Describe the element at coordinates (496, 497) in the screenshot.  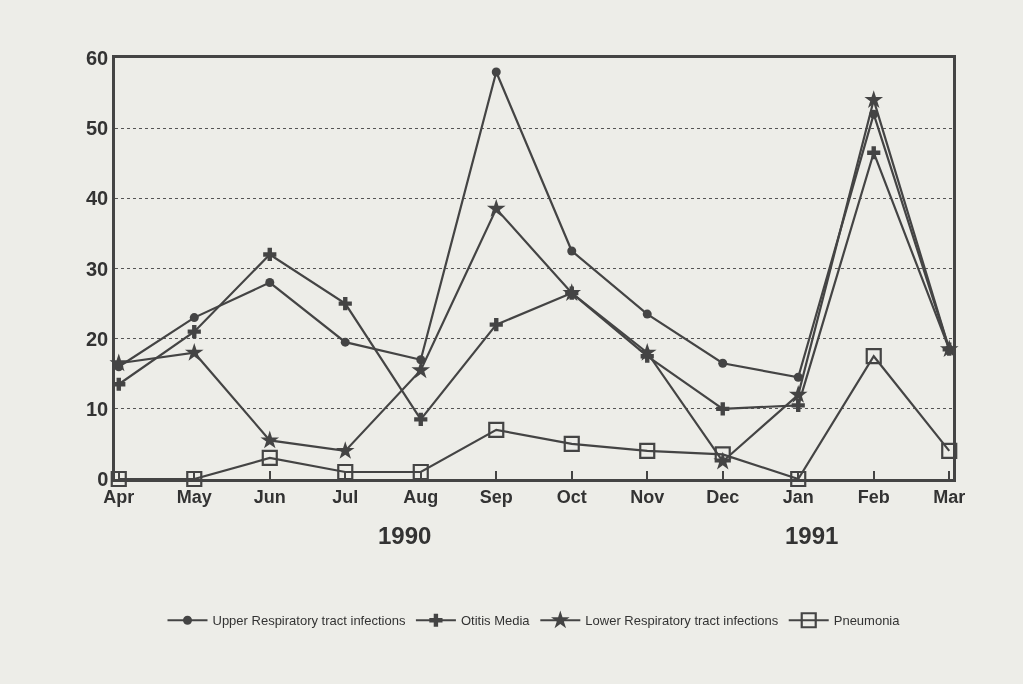
I see `x-tick-label: Sep` at that location.